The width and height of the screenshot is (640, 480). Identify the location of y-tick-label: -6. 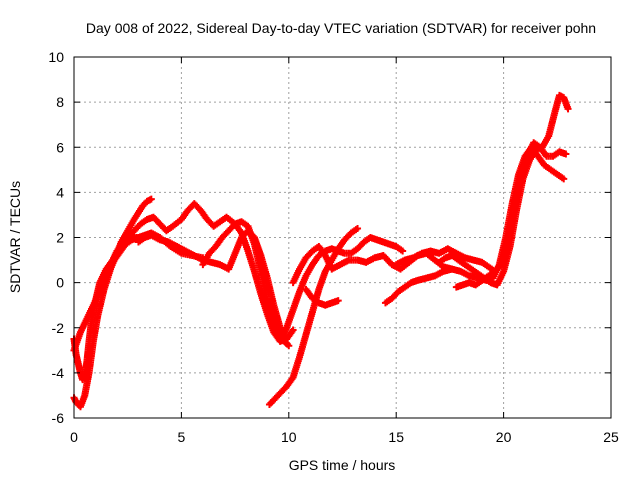
(58, 418).